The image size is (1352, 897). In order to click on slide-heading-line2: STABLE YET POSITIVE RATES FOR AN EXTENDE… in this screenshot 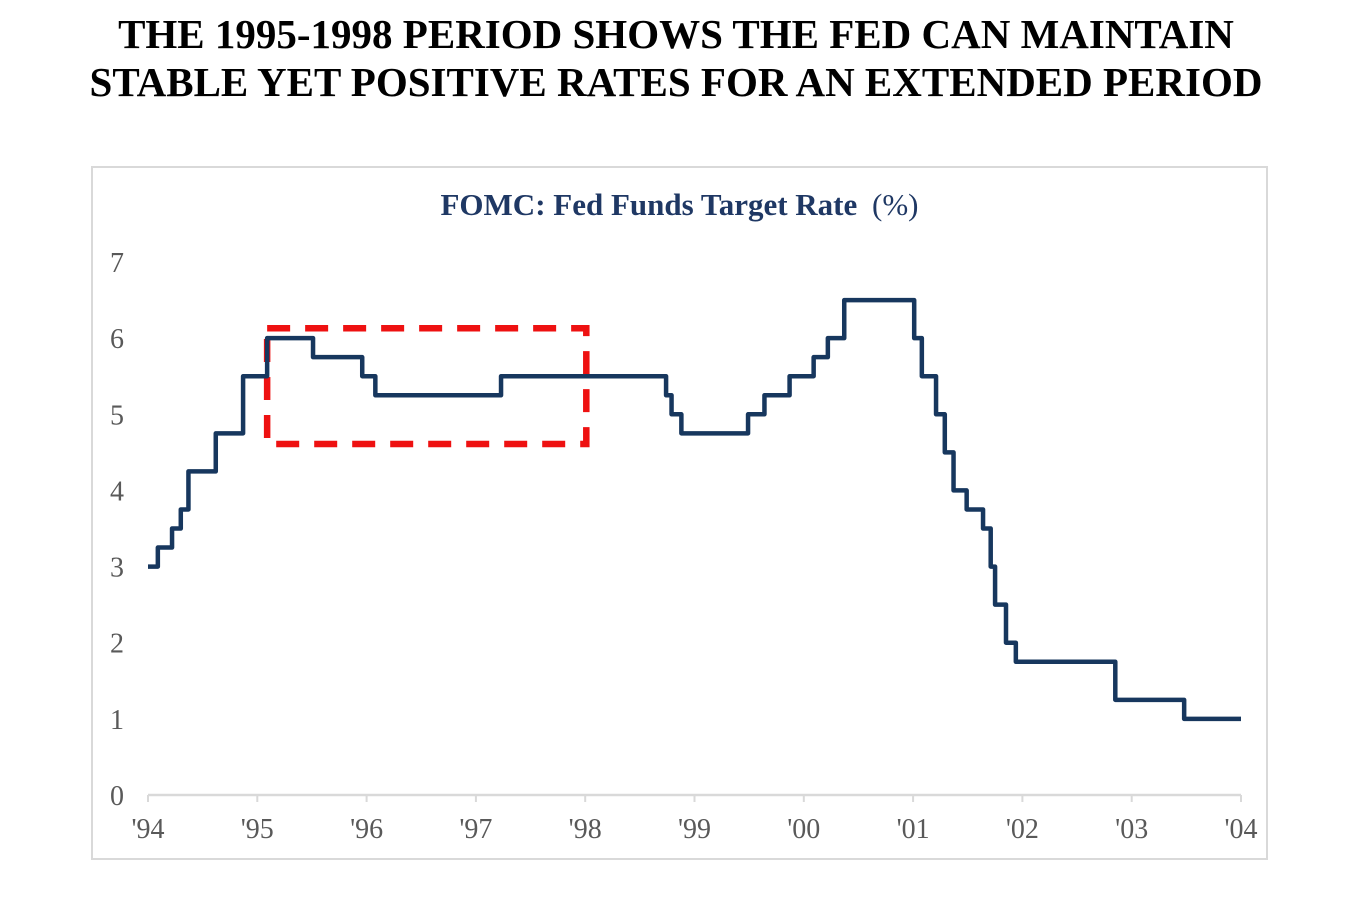, I will do `click(676, 82)`.